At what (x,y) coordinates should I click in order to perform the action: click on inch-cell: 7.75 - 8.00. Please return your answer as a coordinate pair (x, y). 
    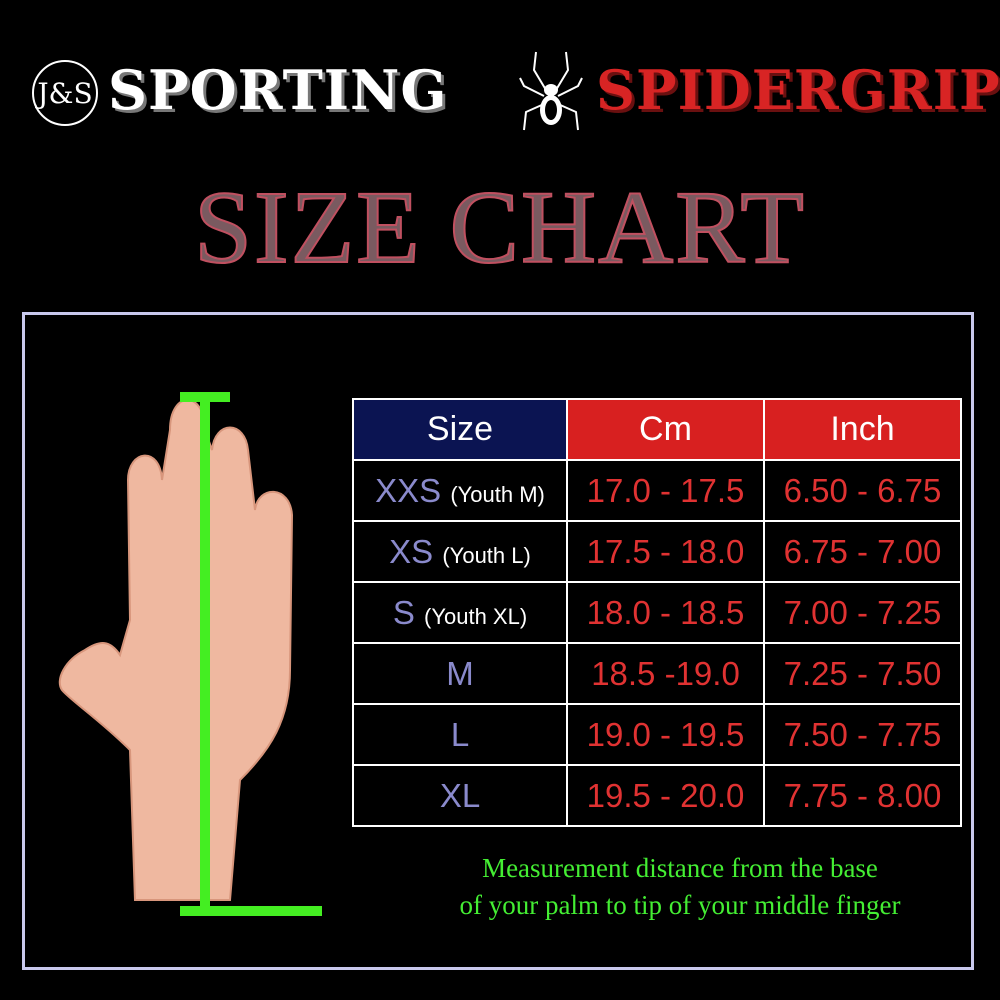
    Looking at the image, I should click on (862, 795).